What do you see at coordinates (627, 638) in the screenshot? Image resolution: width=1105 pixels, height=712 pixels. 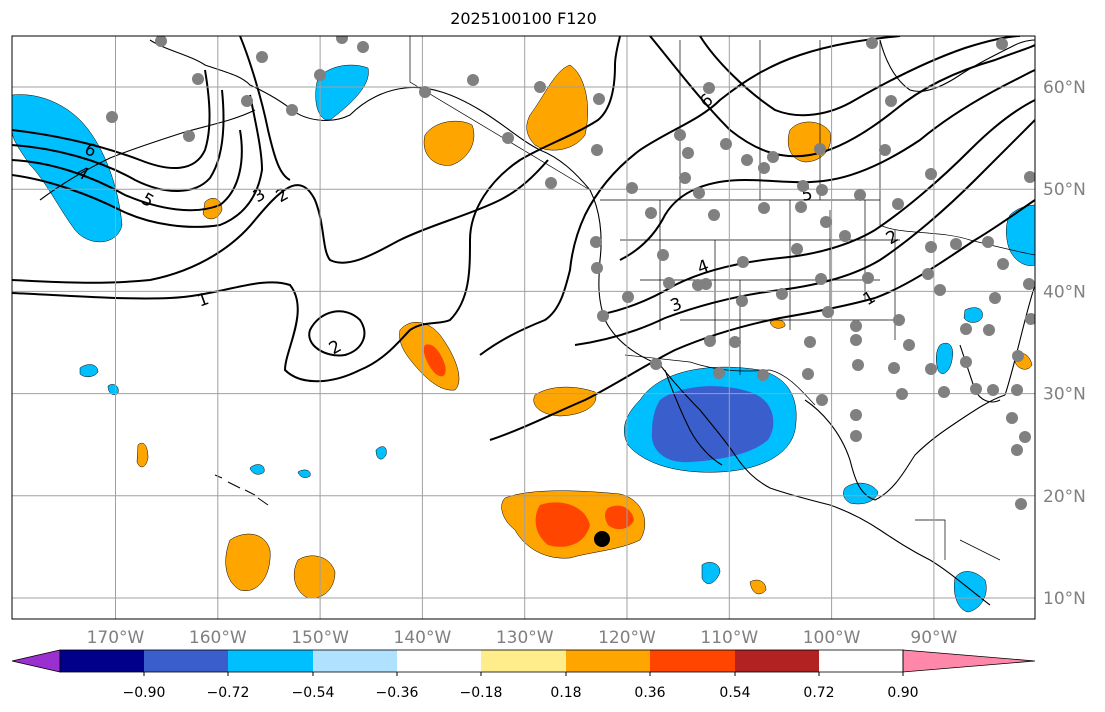 I see `longitude-tick-label: 120°W` at bounding box center [627, 638].